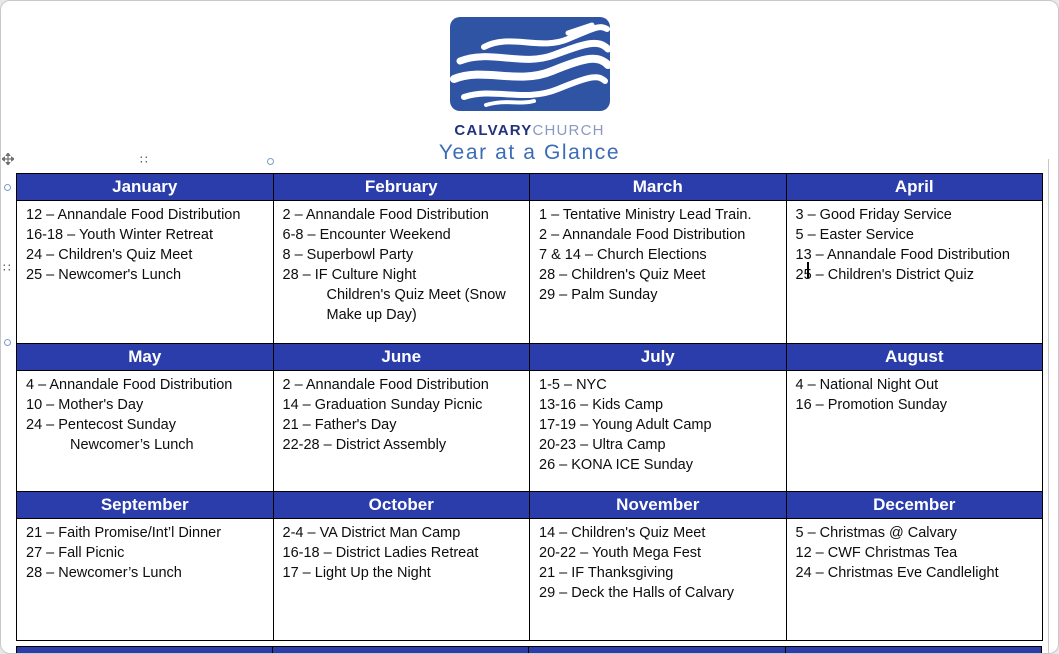 The height and width of the screenshot is (654, 1059). I want to click on event-line: 20-22 – Youth Mega Fest, so click(620, 553).